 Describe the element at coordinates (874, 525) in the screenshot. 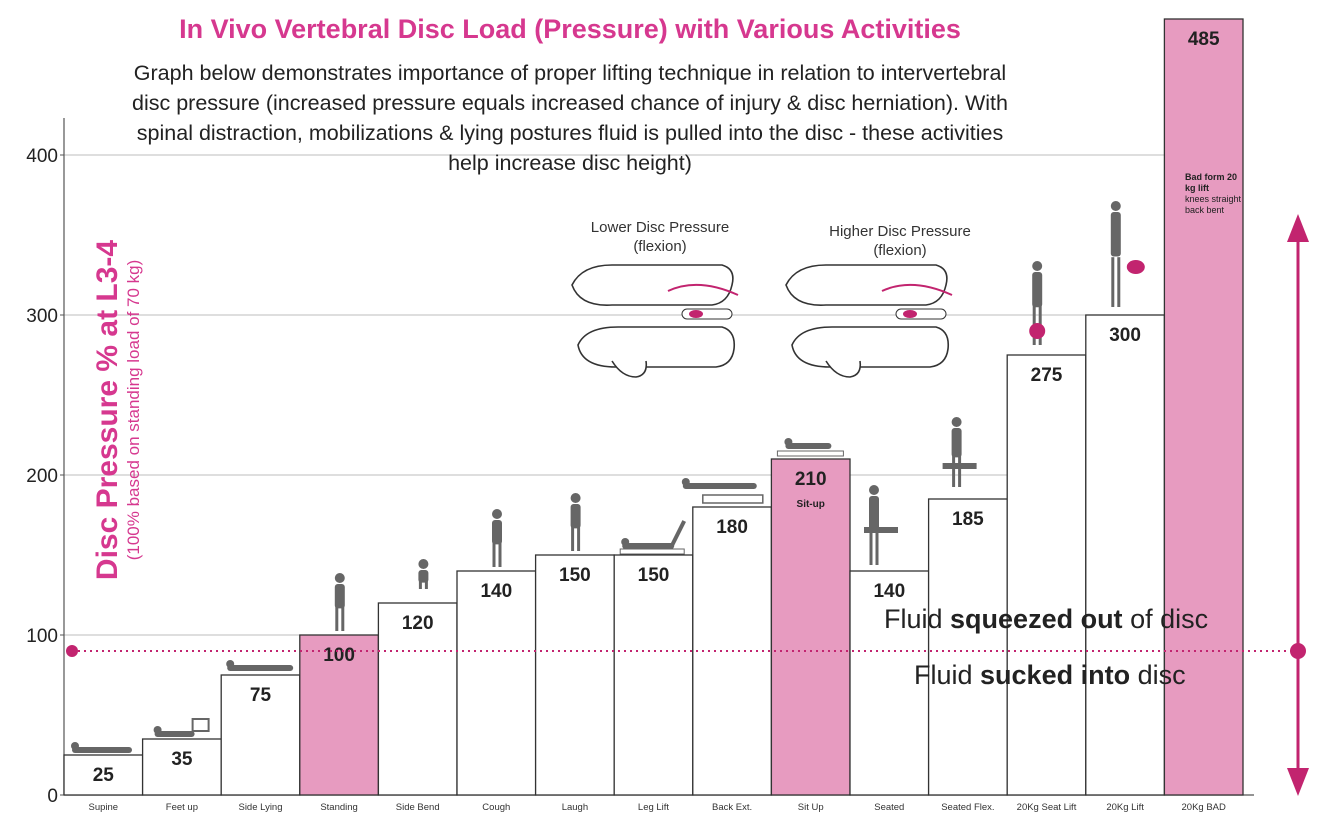

I see `seated-figure` at that location.